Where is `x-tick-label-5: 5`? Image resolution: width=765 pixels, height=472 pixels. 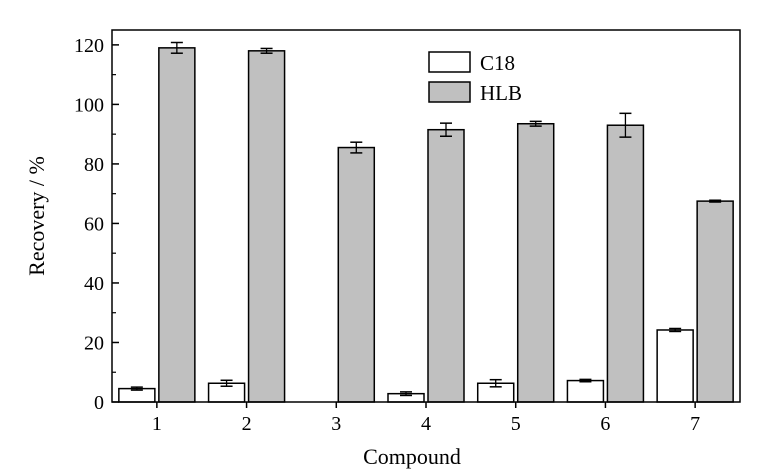 x-tick-label-5: 5 is located at coordinates (516, 424).